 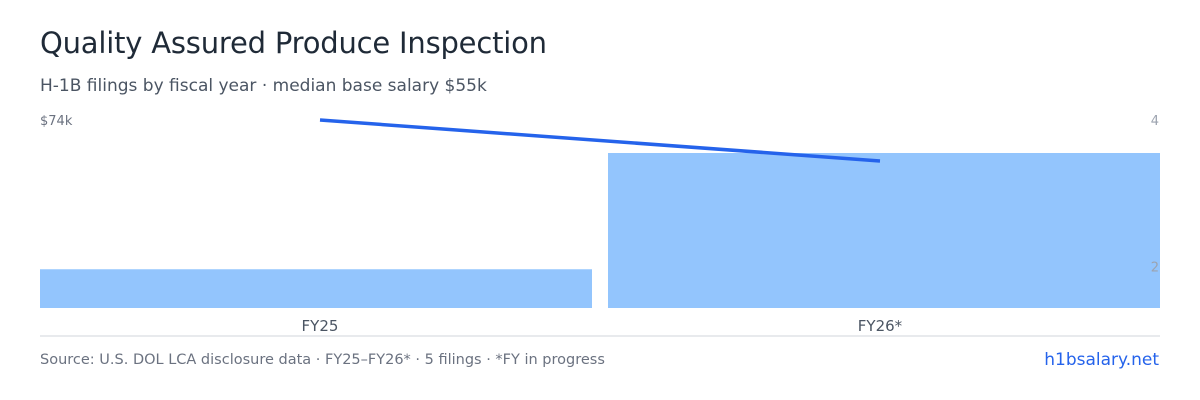 What do you see at coordinates (600, 140) in the screenshot?
I see `salary-line` at bounding box center [600, 140].